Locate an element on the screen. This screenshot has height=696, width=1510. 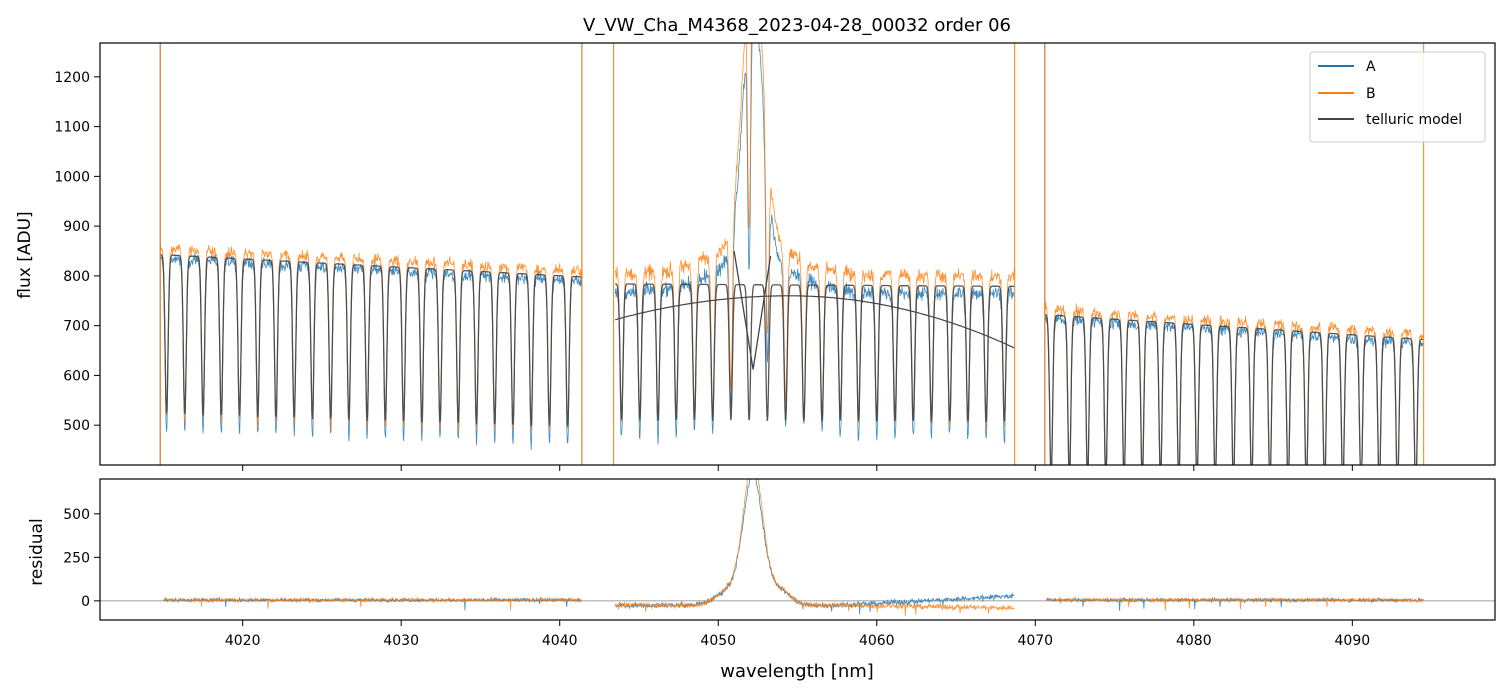
residual-x-tick-label: 4080 is located at coordinates (1194, 641).